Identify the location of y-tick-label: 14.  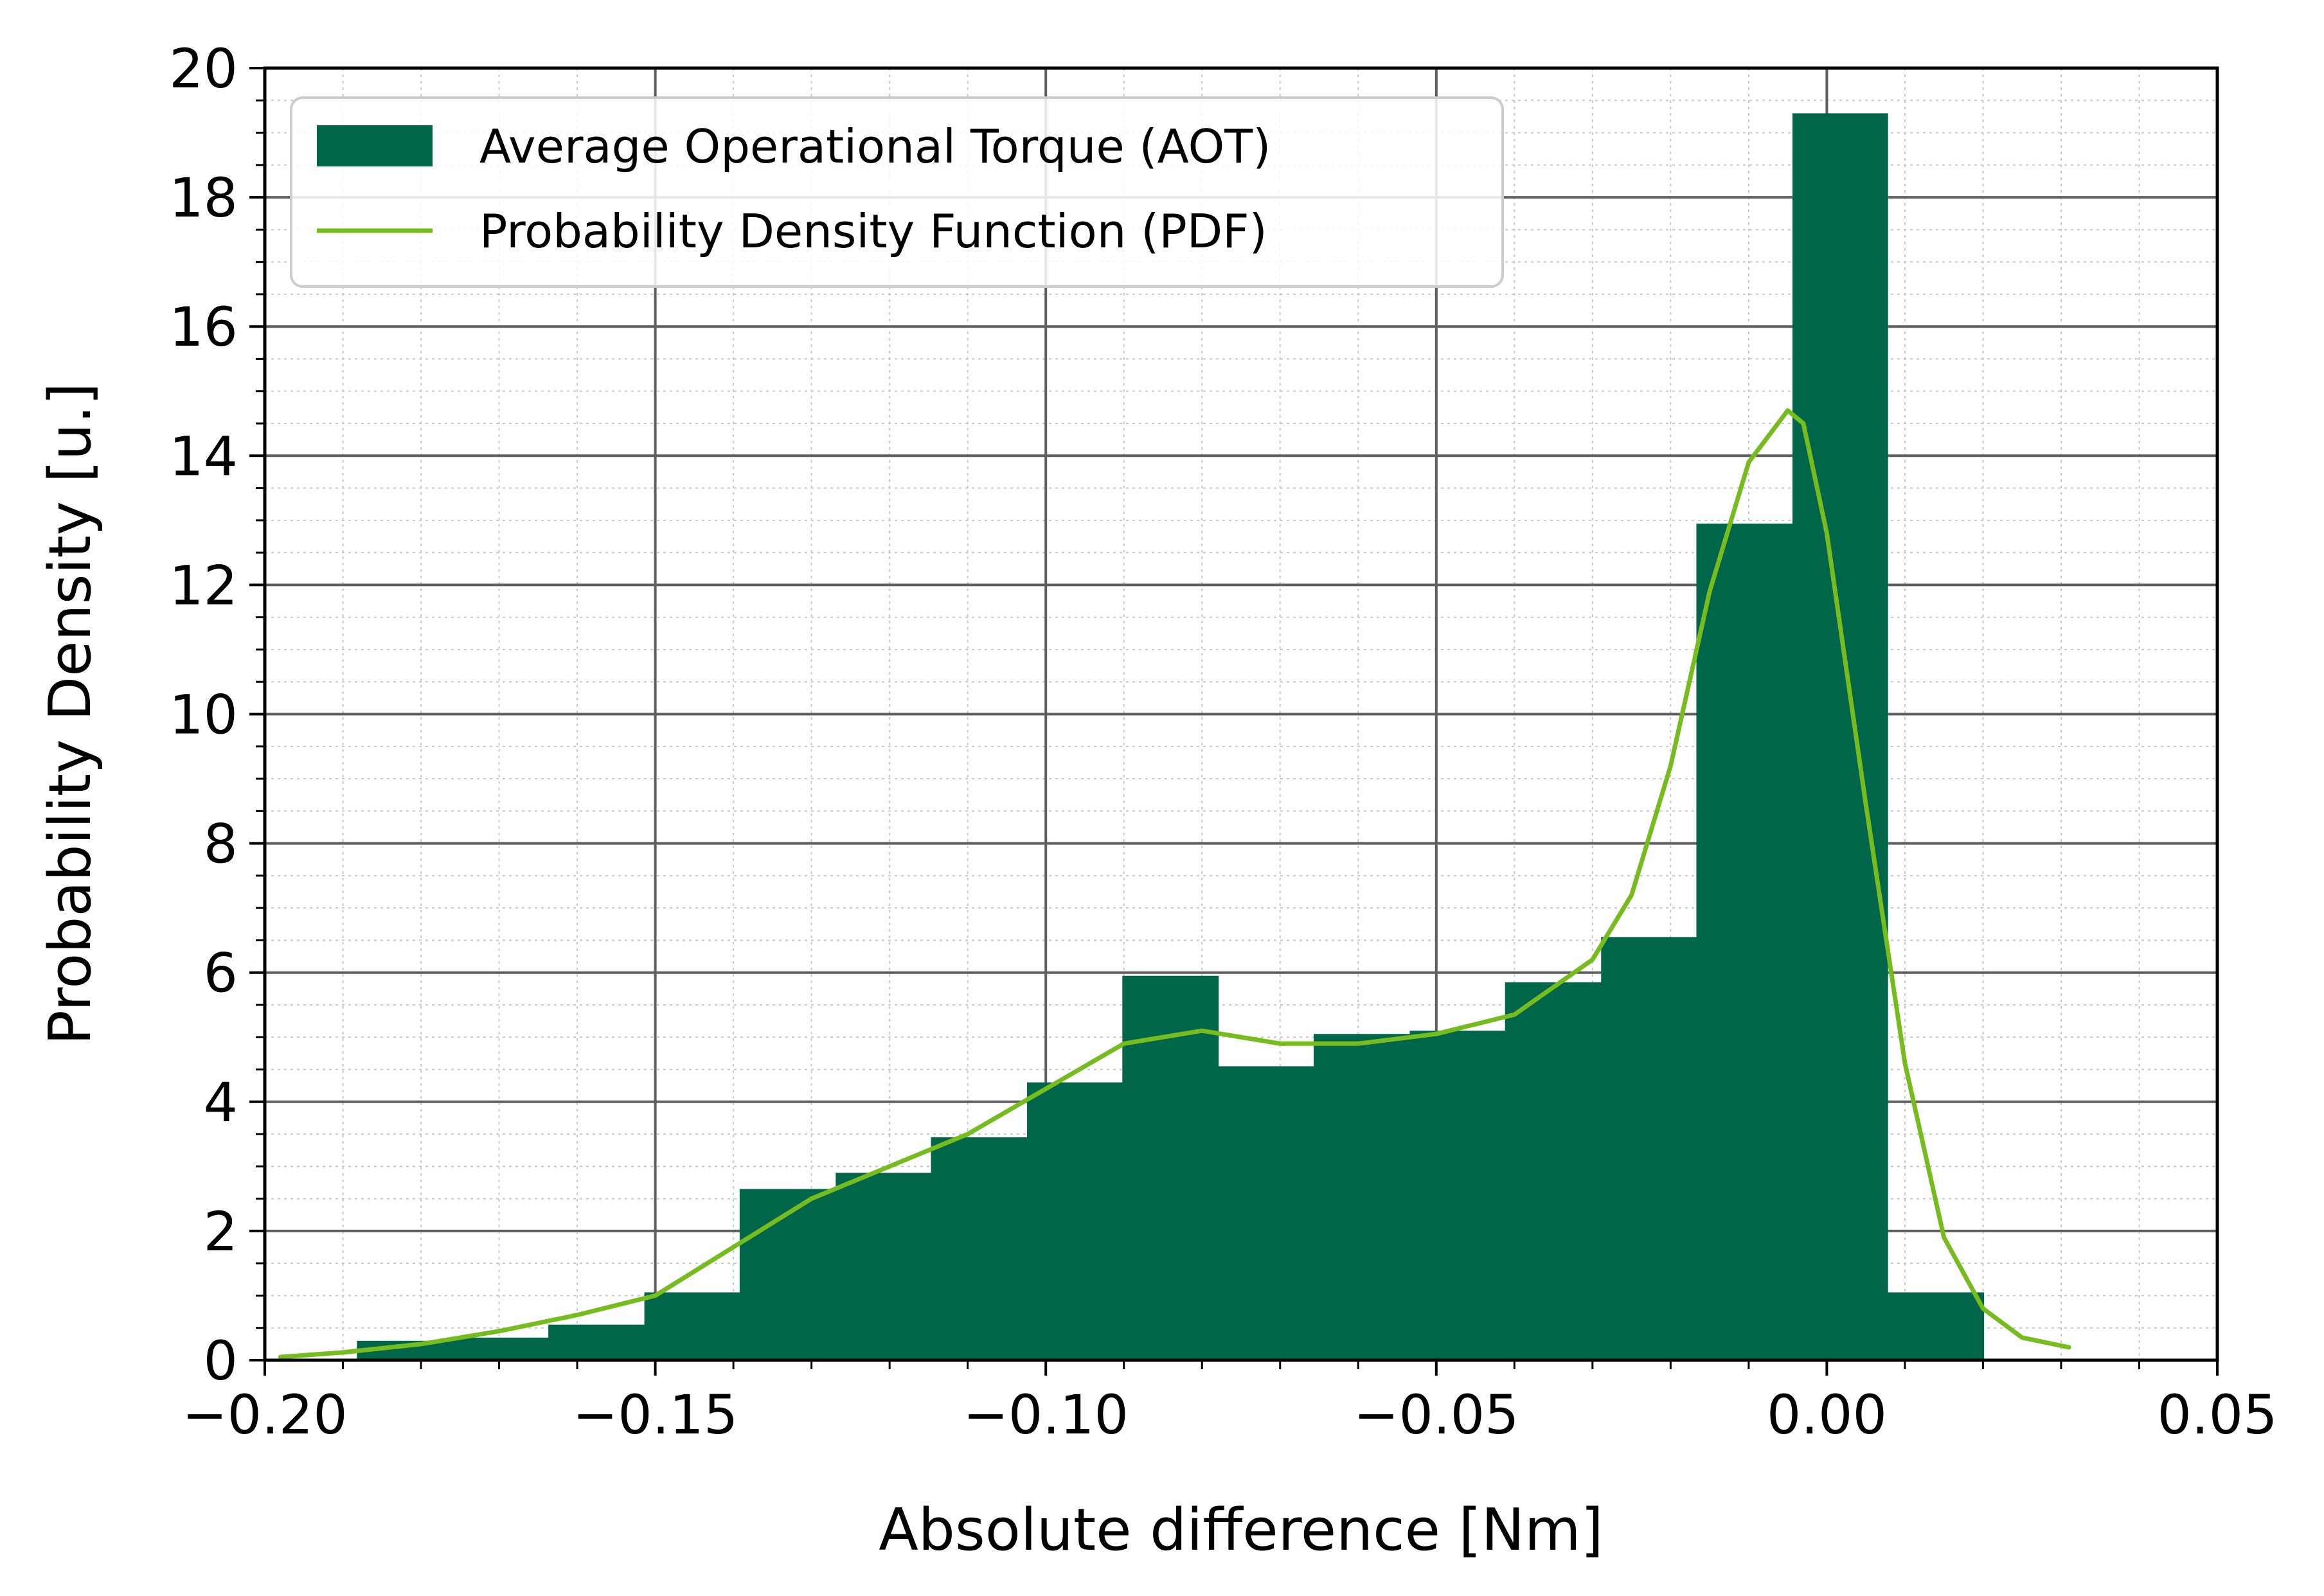
(203, 456).